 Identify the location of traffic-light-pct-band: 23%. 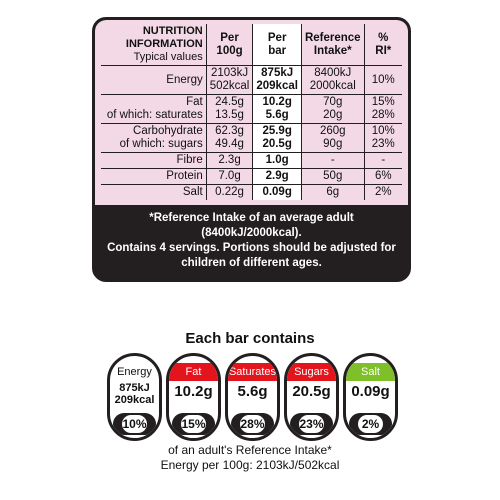
(311, 424).